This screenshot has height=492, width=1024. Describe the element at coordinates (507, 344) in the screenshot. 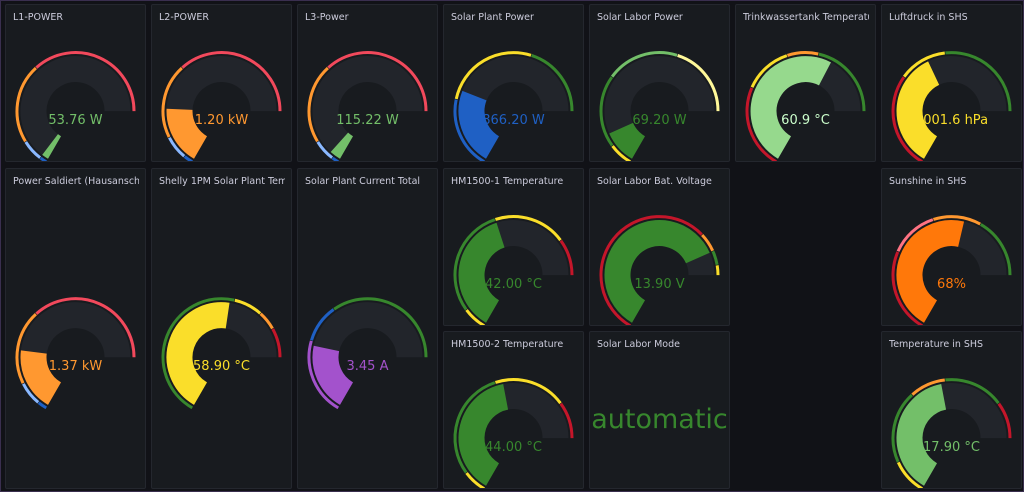

I see `panel-title: HM1500-2 Temperature` at that location.